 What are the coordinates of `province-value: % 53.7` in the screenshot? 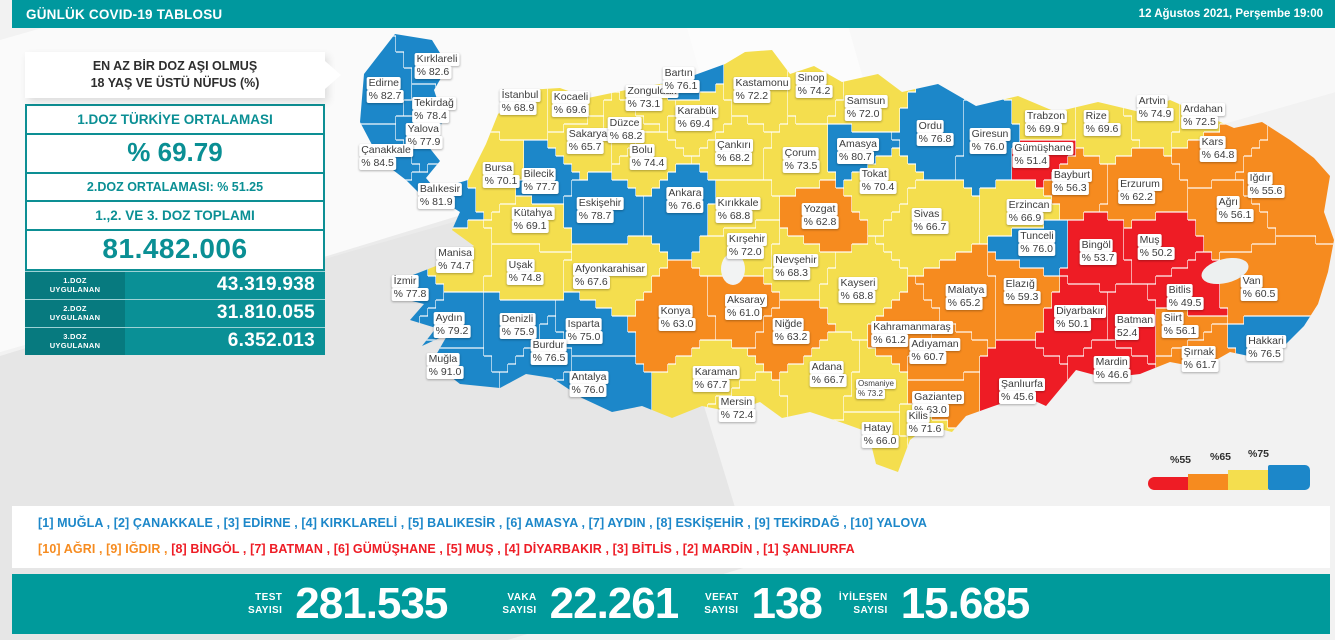 It's located at (1098, 258).